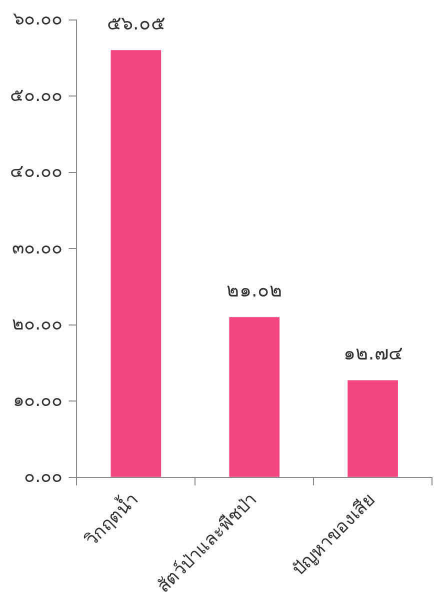 Image resolution: width=434 pixels, height=602 pixels. What do you see at coordinates (37, 324) in the screenshot?
I see `y-tick-label: ๒๐.๐๐` at bounding box center [37, 324].